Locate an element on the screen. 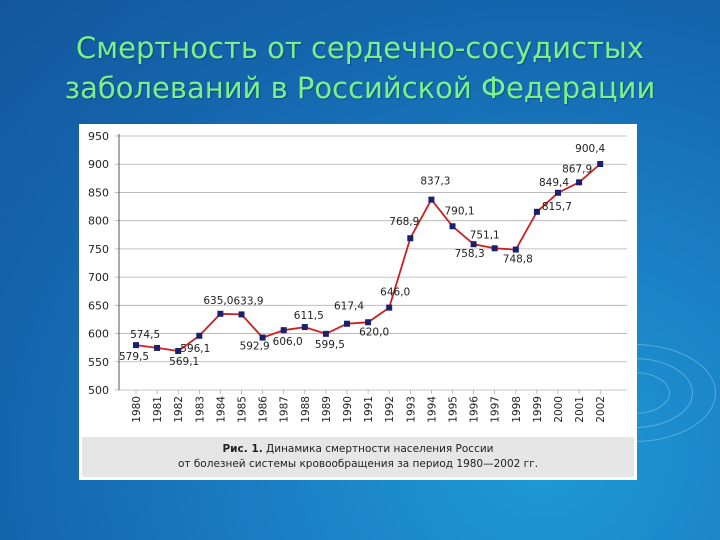  data-label: 617,4 is located at coordinates (349, 307).